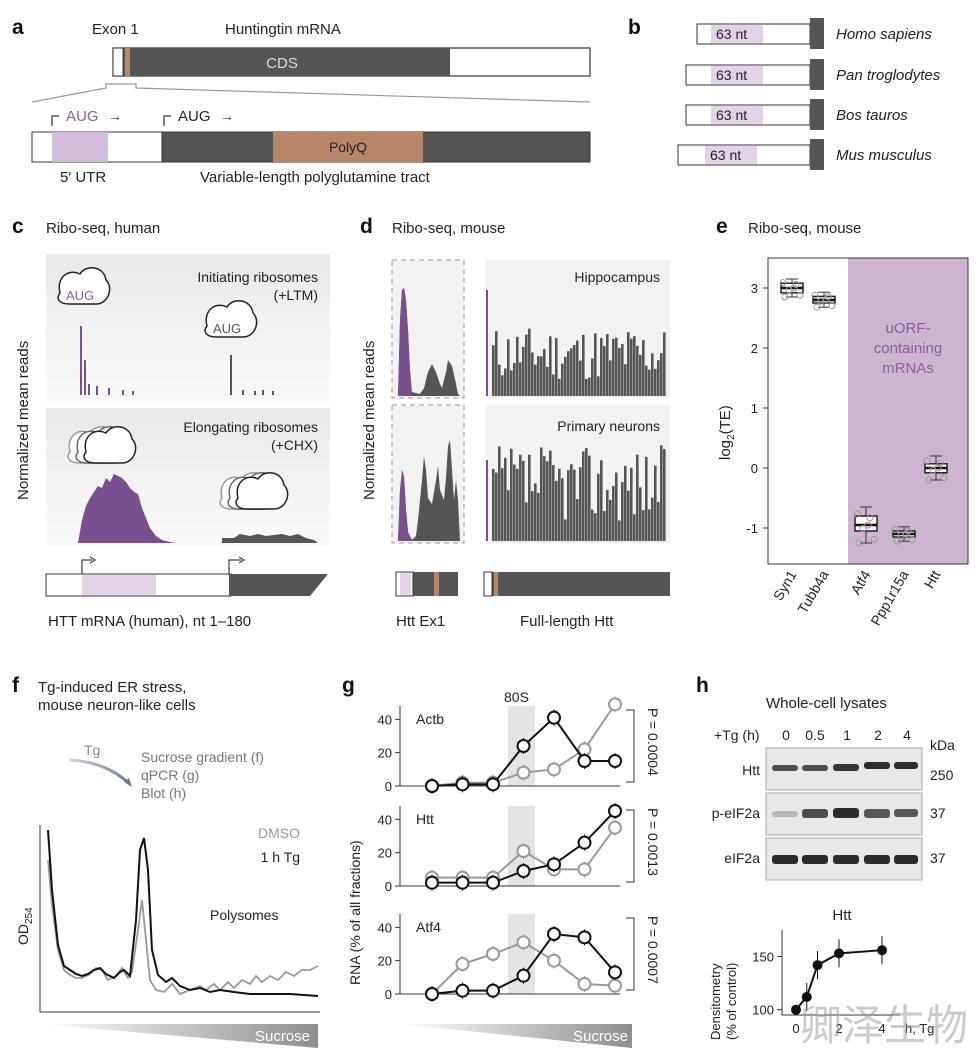 This screenshot has height=1050, width=980. What do you see at coordinates (385, 819) in the screenshot?
I see `ytick-label: 40` at bounding box center [385, 819].